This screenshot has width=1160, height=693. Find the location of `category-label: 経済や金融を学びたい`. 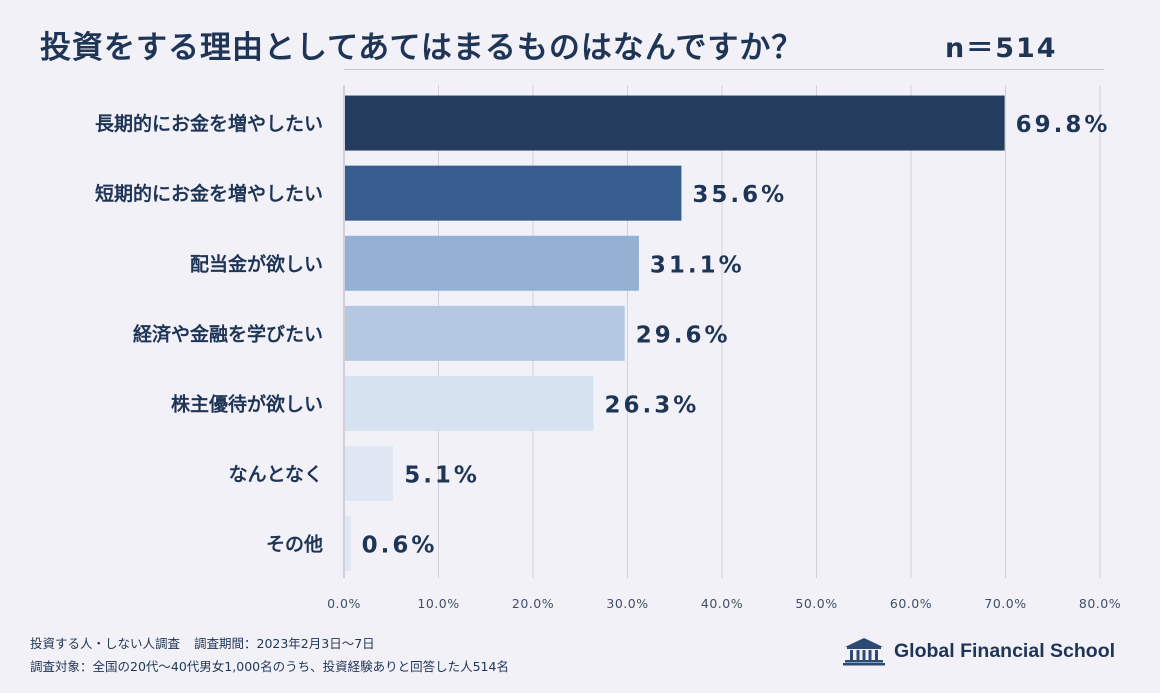

category-label: 経済や金融を学びたい is located at coordinates (228, 333).